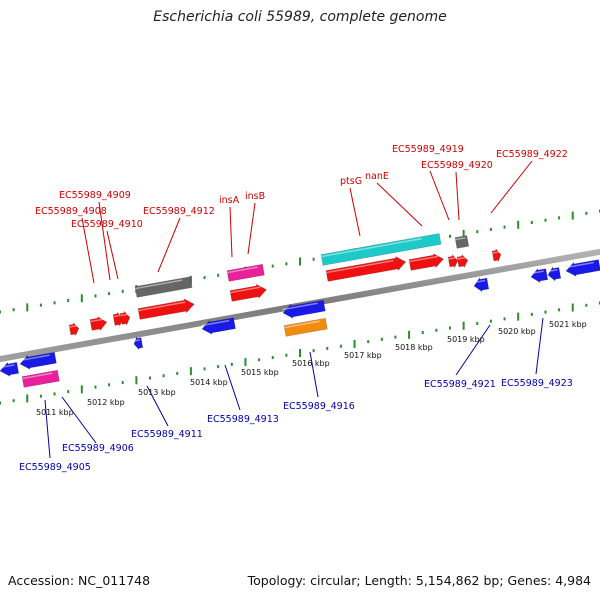 Image resolution: width=600 pixels, height=600 pixels. I want to click on scale-label: 5019 kbp, so click(466, 339).